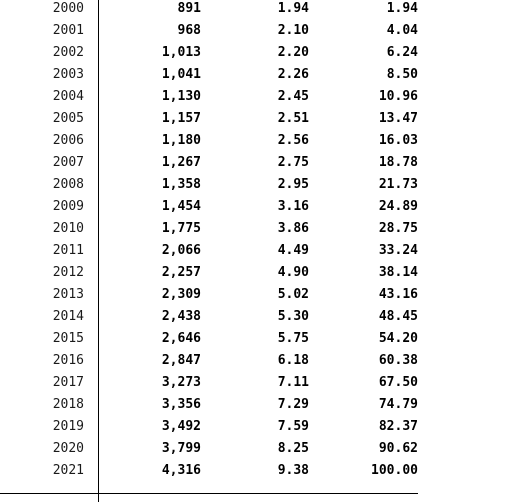  I want to click on frequency-cell: 1,180, so click(181, 140).